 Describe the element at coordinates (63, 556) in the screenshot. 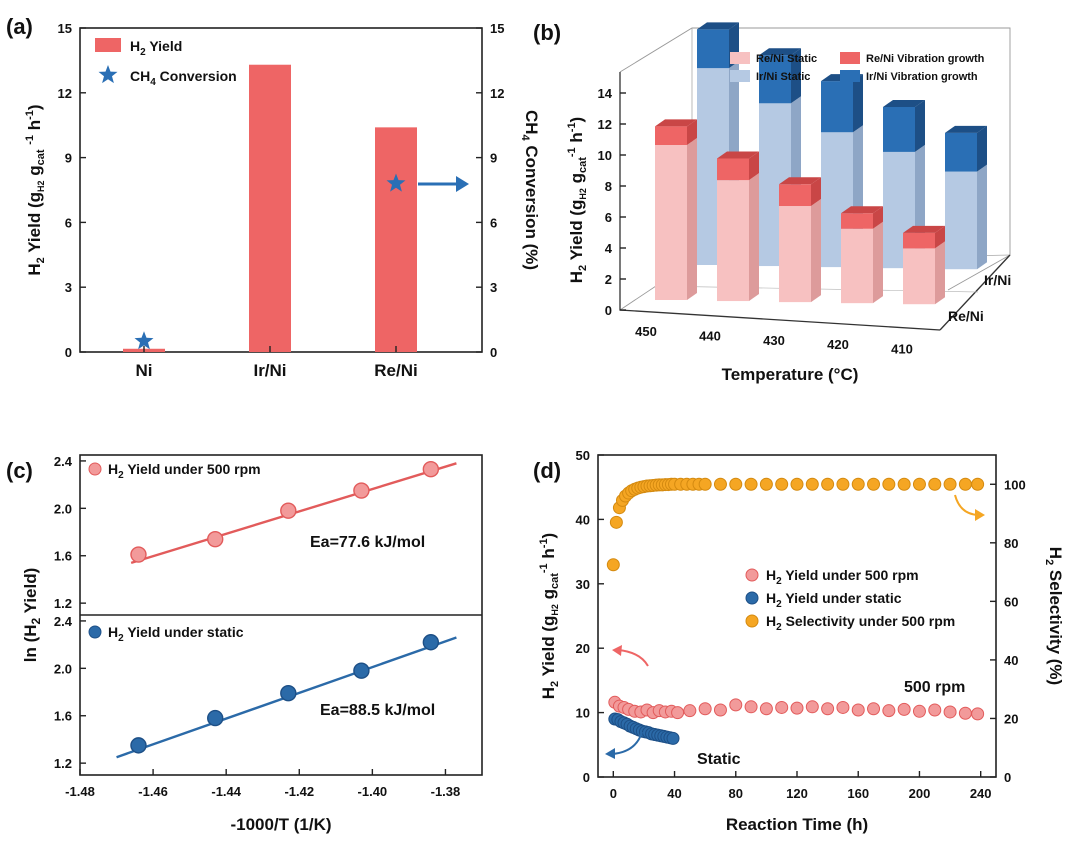

I see `tick-label-y: 1.6` at that location.